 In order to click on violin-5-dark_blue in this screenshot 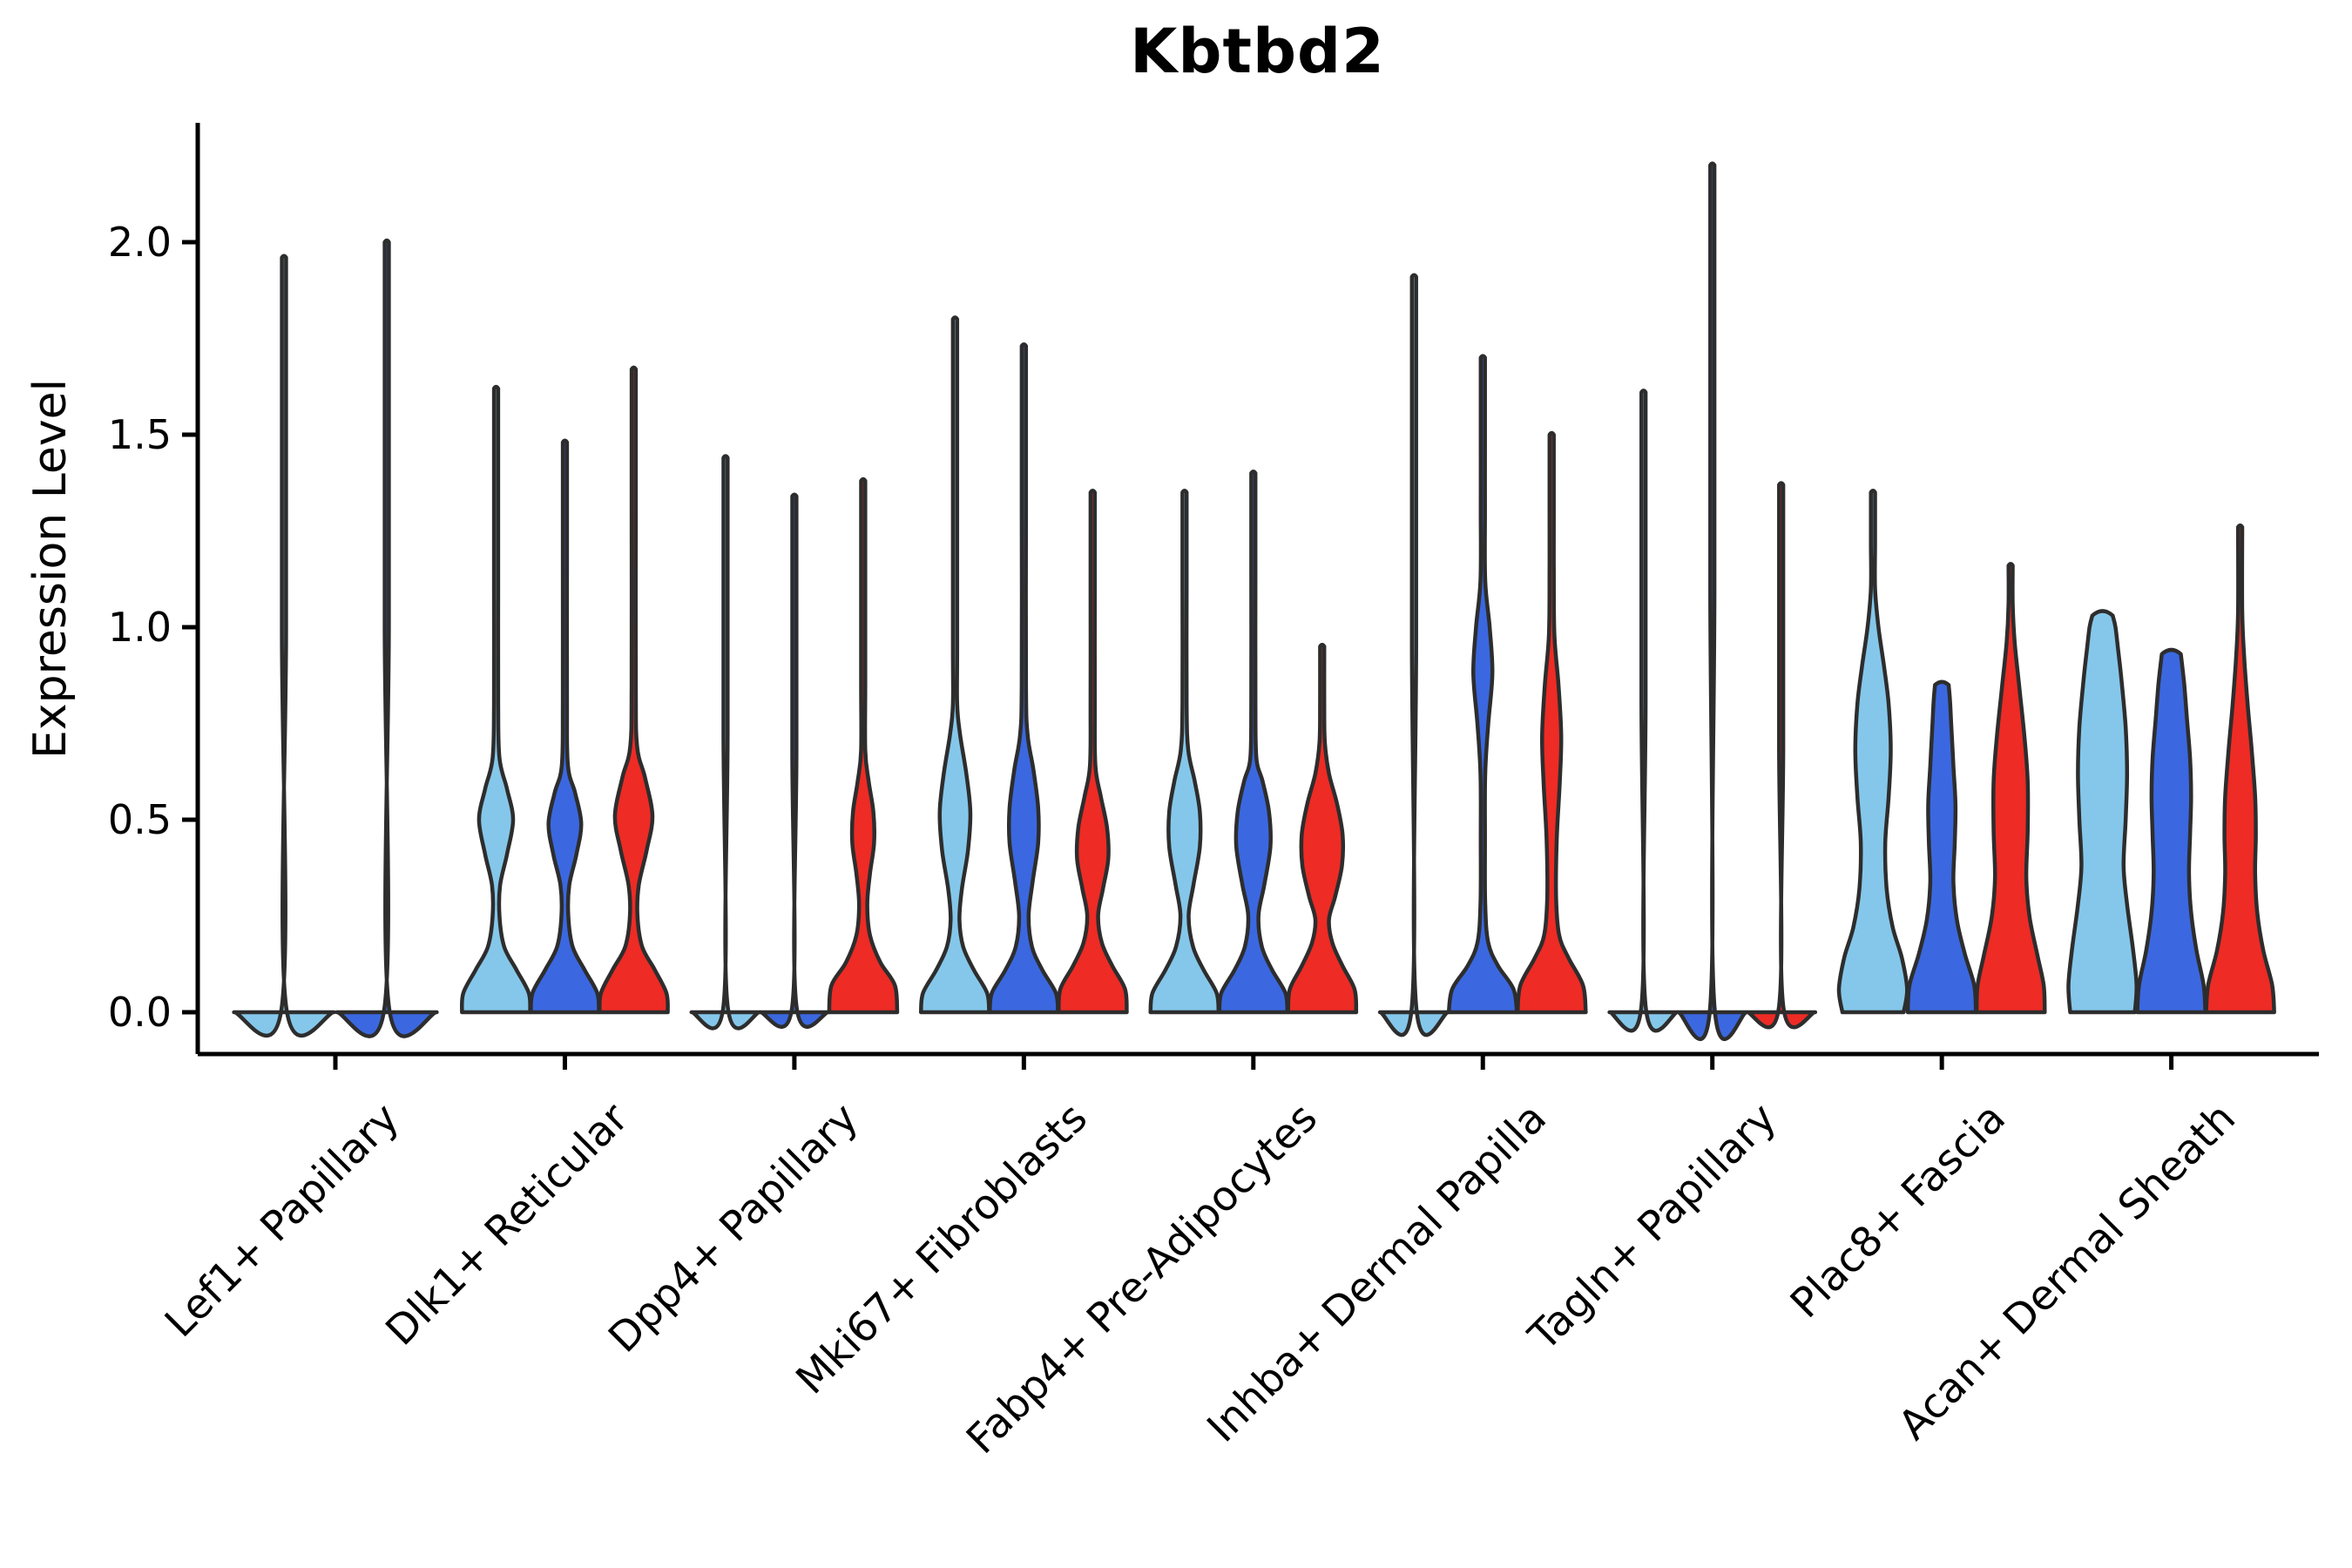, I will do `click(1253, 742)`.